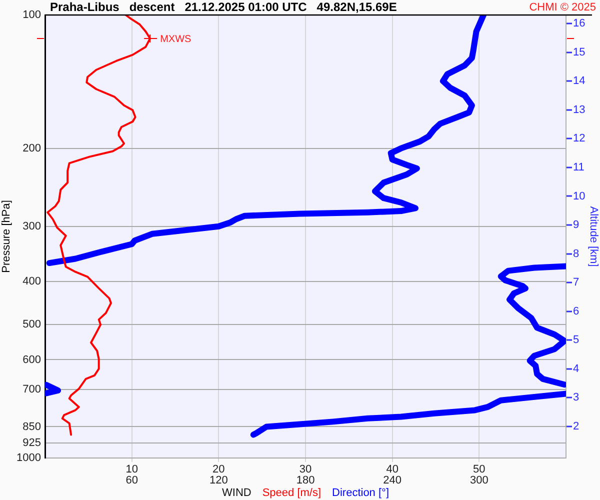 The image size is (600, 500). I want to click on y-tick-label: 925, so click(31, 443).